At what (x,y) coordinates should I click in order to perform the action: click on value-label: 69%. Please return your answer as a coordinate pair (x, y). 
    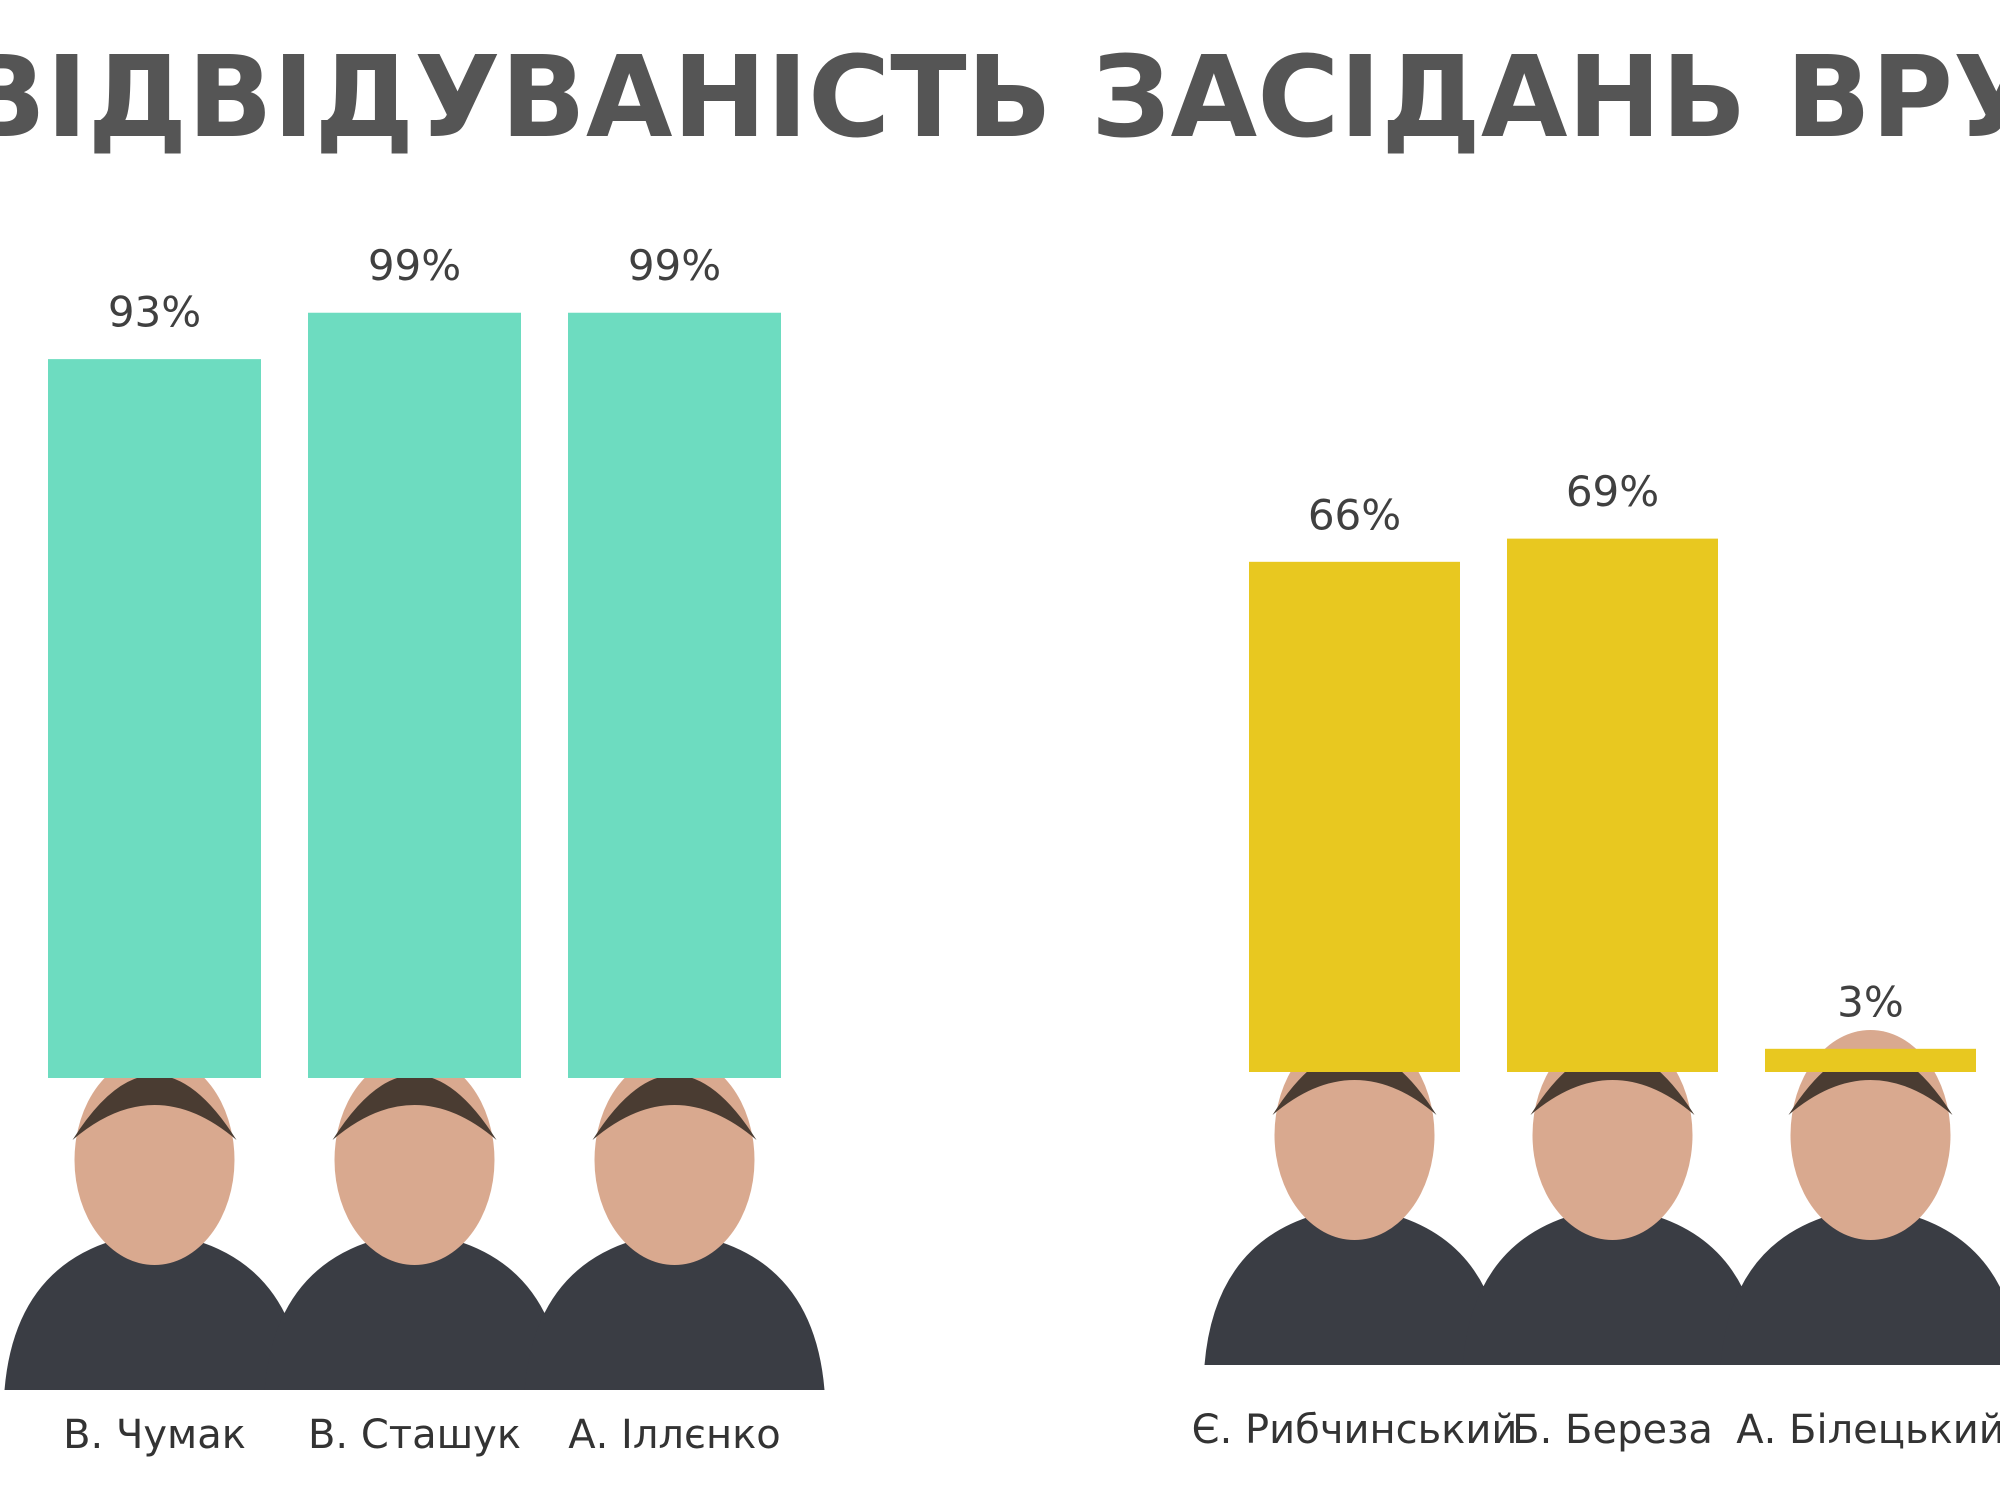
    Looking at the image, I should click on (1612, 491).